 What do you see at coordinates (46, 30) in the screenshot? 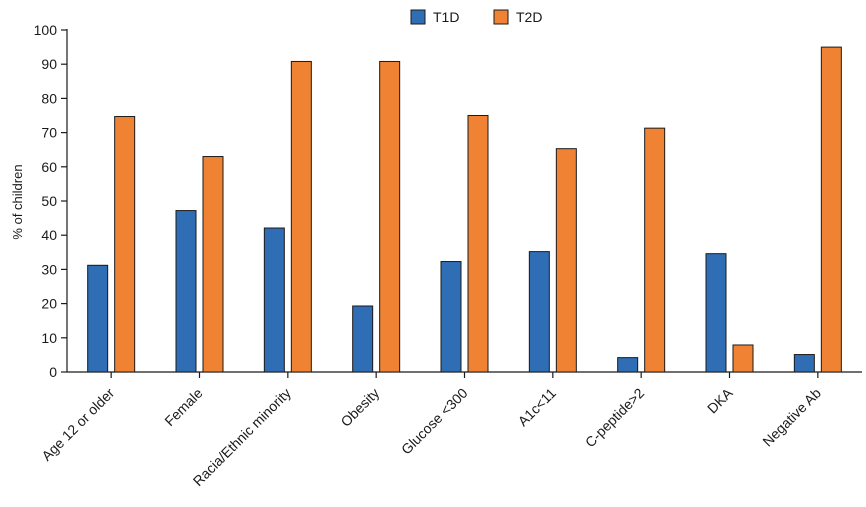
I see `y-tick-label: 100` at bounding box center [46, 30].